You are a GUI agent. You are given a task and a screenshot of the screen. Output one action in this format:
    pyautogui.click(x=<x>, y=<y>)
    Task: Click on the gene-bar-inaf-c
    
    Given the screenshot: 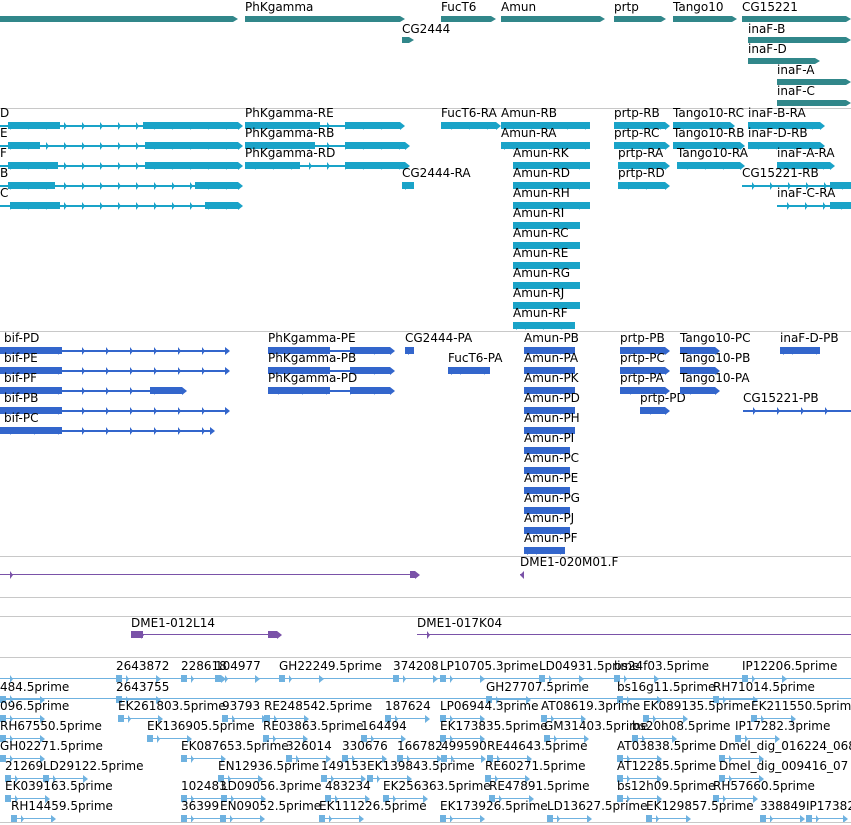 What is the action you would take?
    pyautogui.click(x=814, y=103)
    